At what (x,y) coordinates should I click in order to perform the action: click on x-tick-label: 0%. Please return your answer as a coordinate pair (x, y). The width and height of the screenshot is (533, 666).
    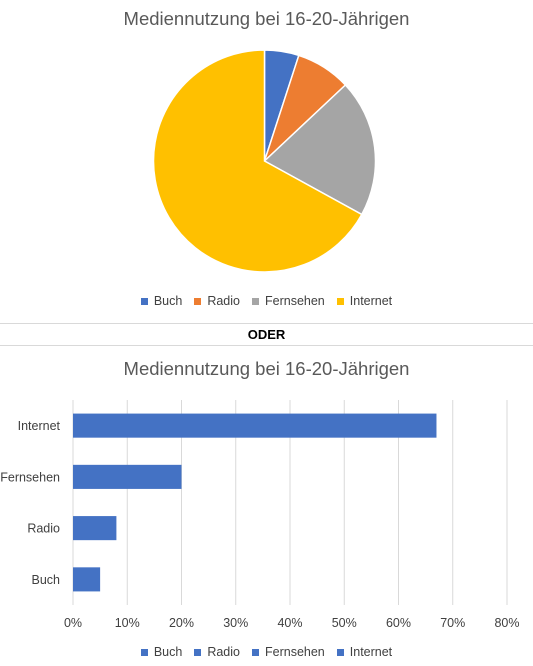
    Looking at the image, I should click on (73, 623).